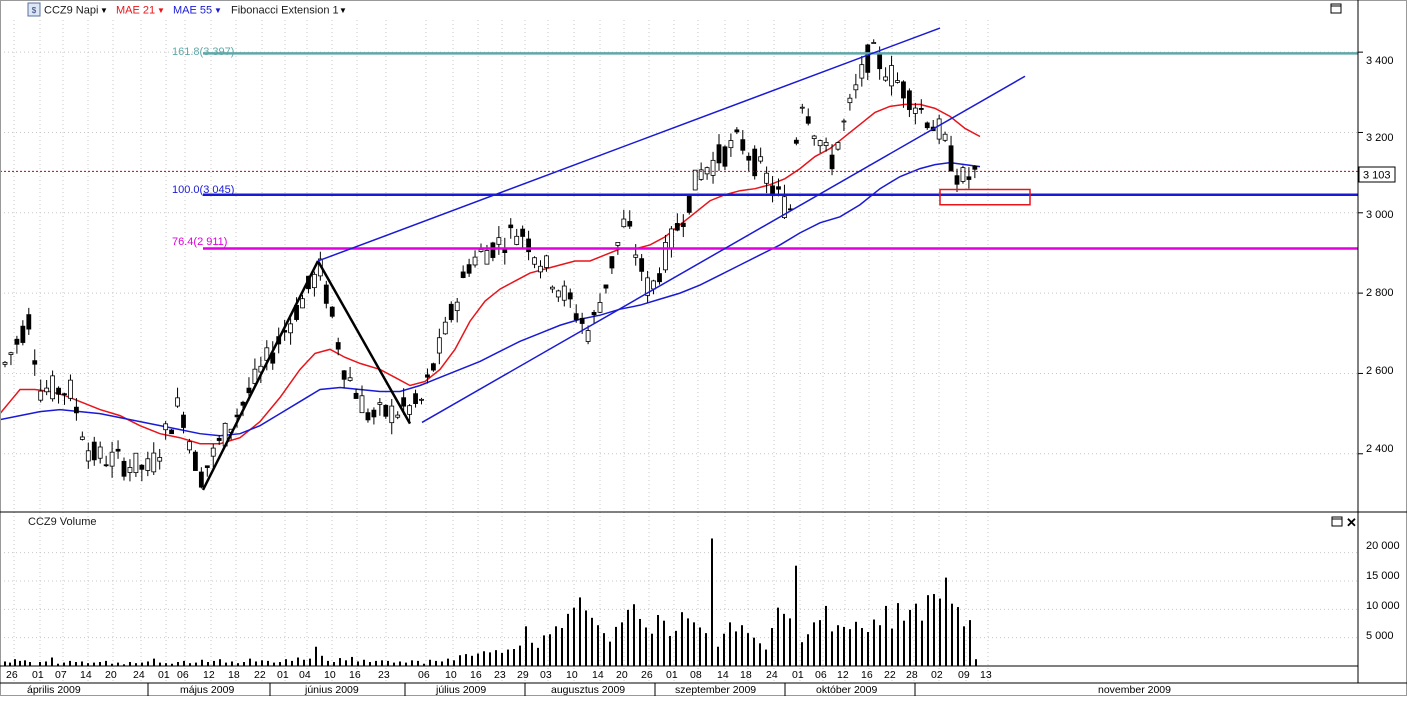 Image resolution: width=1407 pixels, height=701 pixels. What do you see at coordinates (964, 675) in the screenshot?
I see `day-tick-label: 09` at bounding box center [964, 675].